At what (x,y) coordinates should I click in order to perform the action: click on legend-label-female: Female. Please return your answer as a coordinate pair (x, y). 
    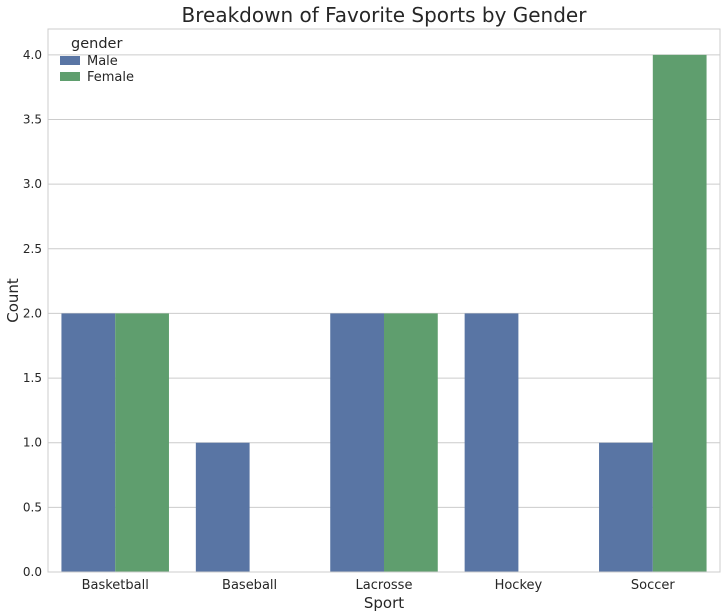
    Looking at the image, I should click on (110, 77).